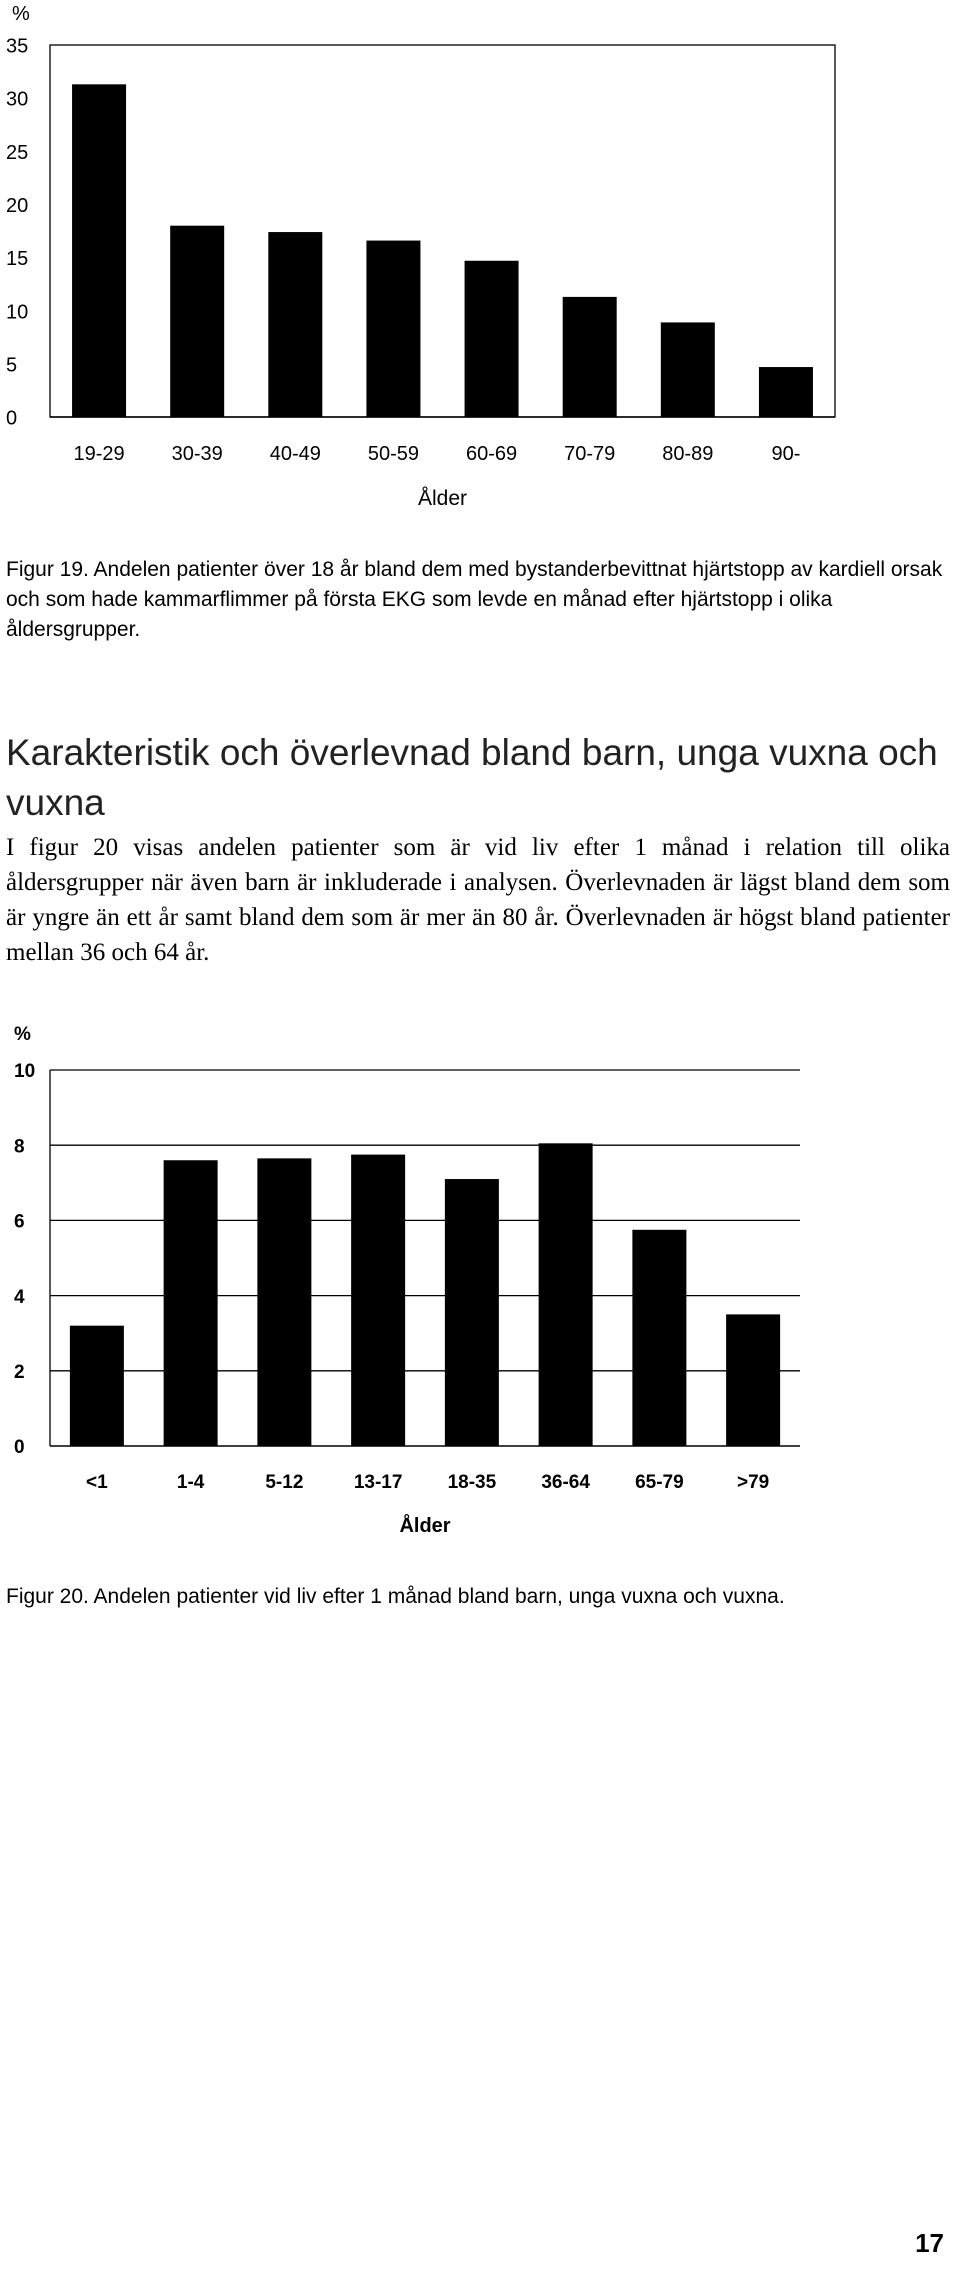 The height and width of the screenshot is (2275, 960). I want to click on fig20-y-tick-label: 6, so click(19, 1222).